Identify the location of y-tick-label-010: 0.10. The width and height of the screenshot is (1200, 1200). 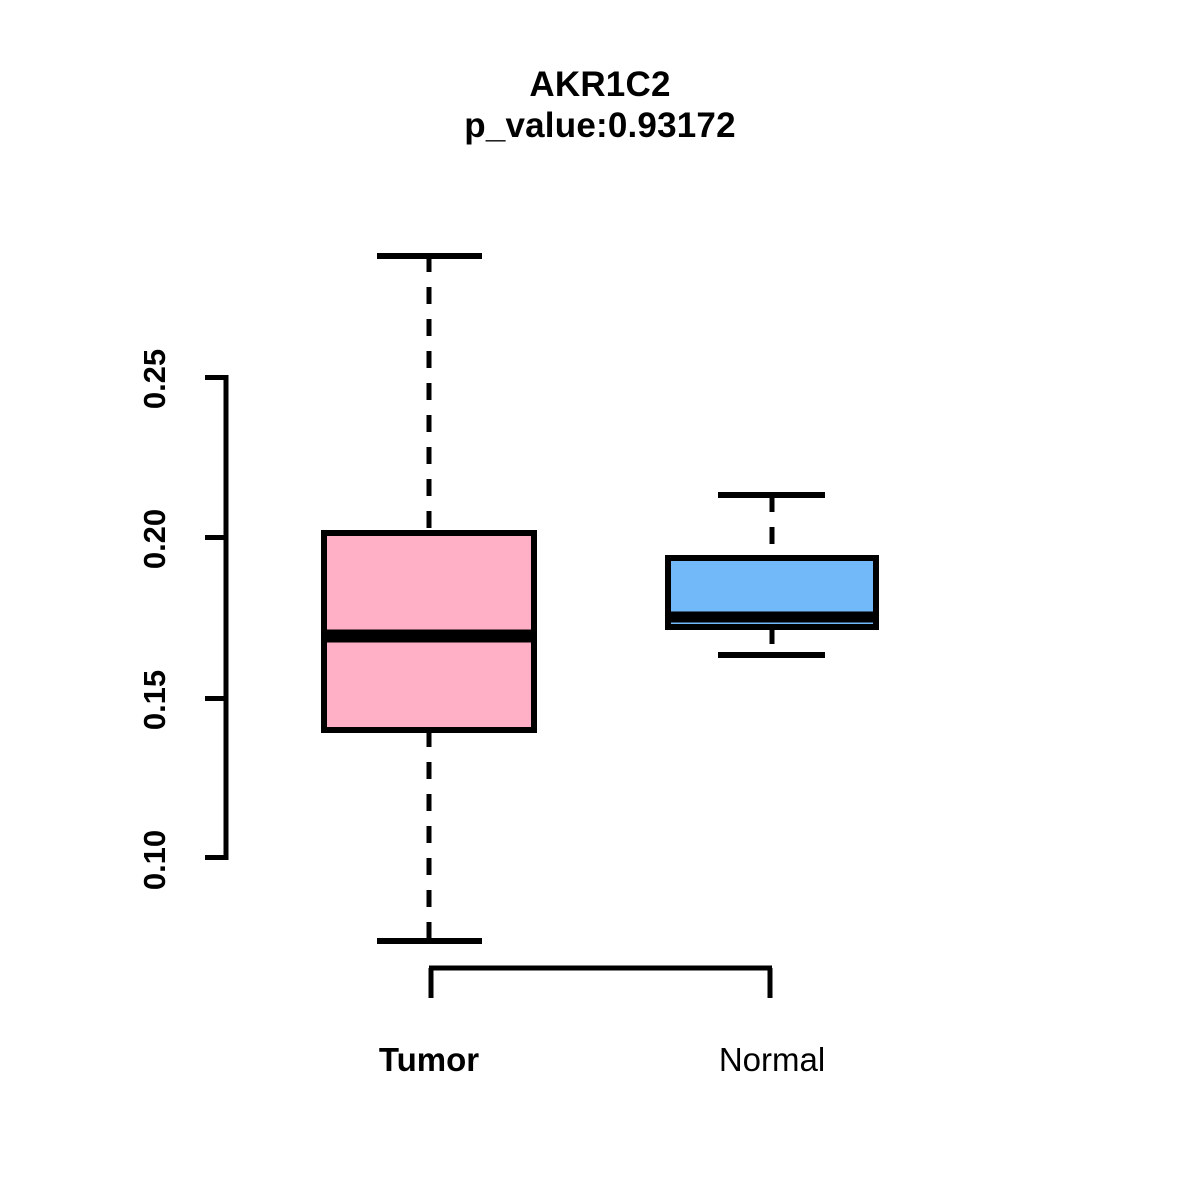
(154, 860).